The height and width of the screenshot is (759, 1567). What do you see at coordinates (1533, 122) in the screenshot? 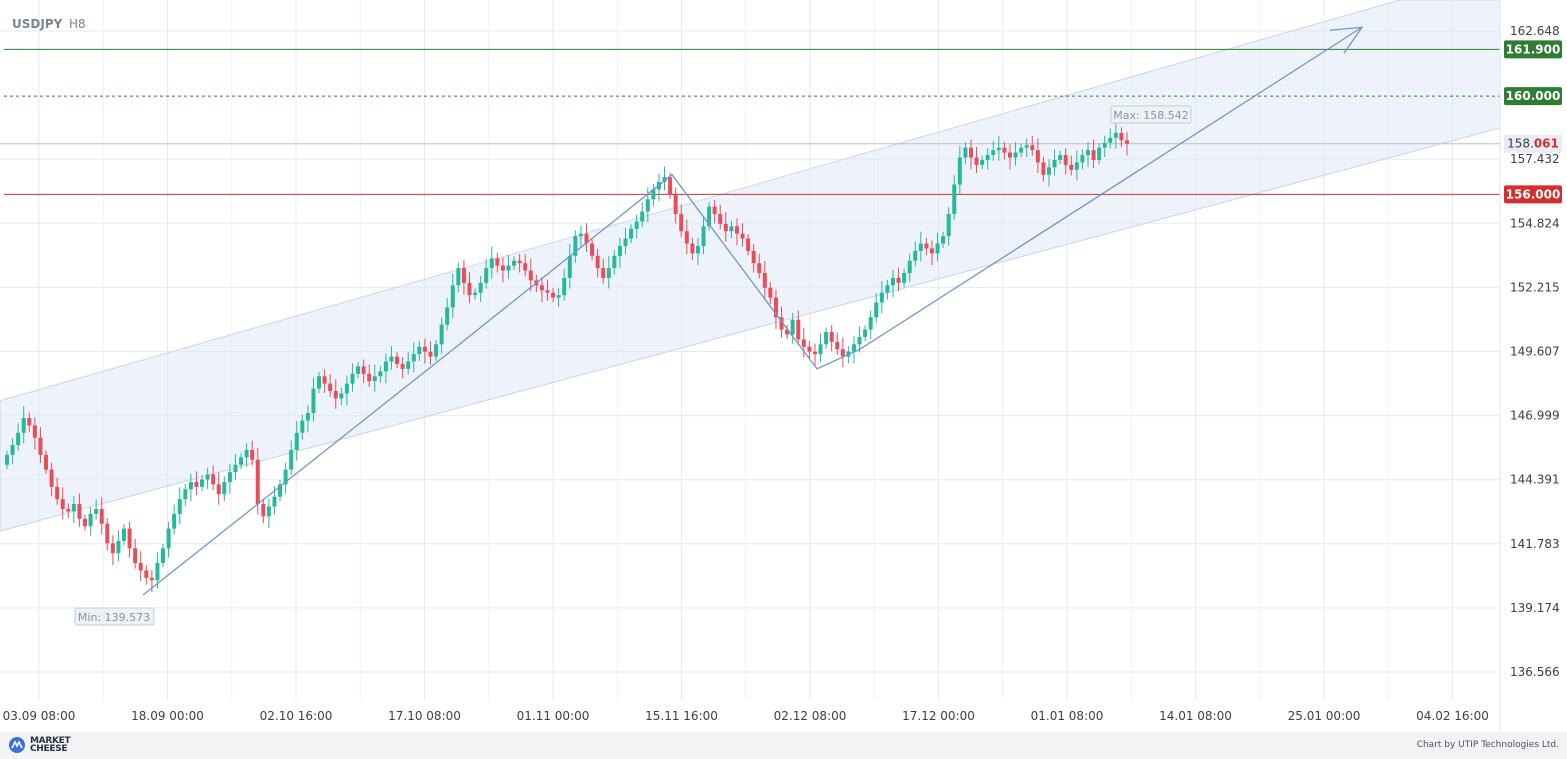
I see `level-badges: 161.900 160.000 156.000` at bounding box center [1533, 122].